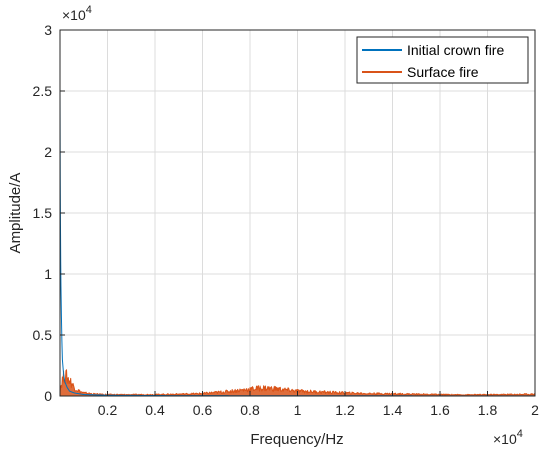  What do you see at coordinates (15, 213) in the screenshot?
I see `y-axis-label: Amplitude/A` at bounding box center [15, 213].